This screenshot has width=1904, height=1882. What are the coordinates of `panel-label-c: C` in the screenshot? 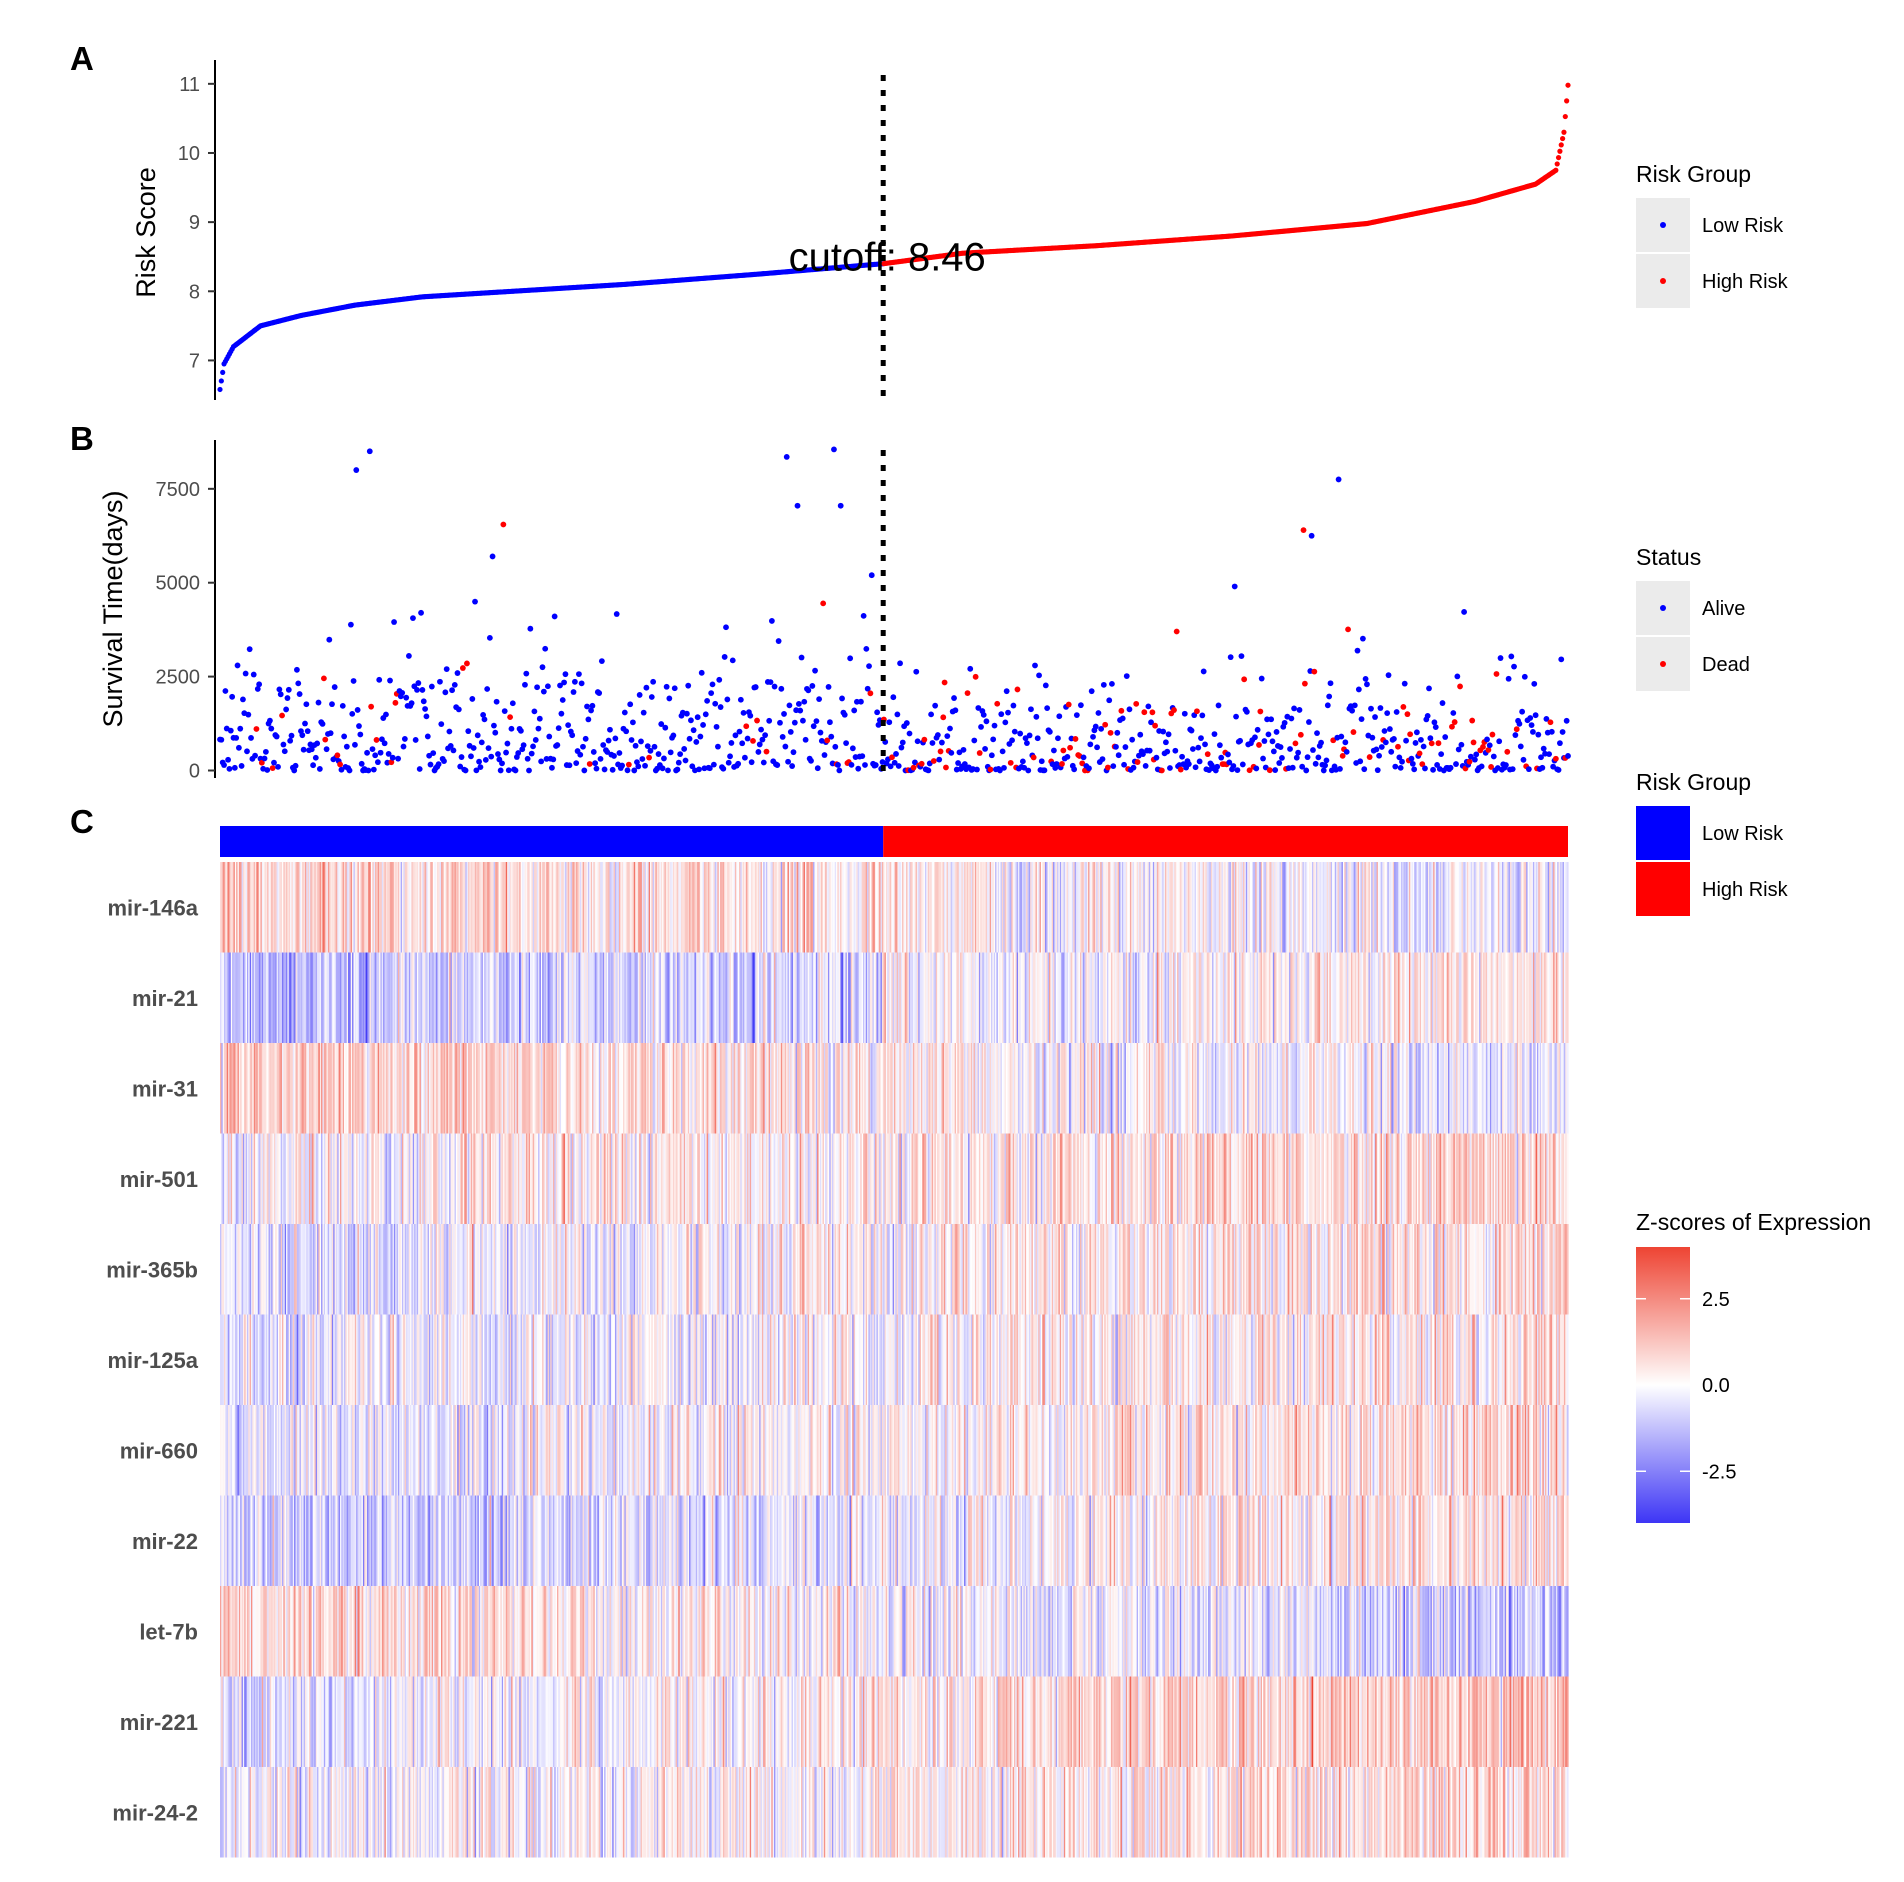 It's located at (82, 821).